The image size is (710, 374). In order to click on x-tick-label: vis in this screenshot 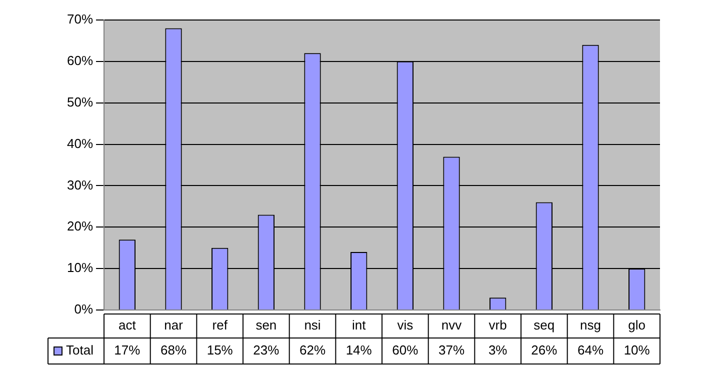, I will do `click(405, 325)`.